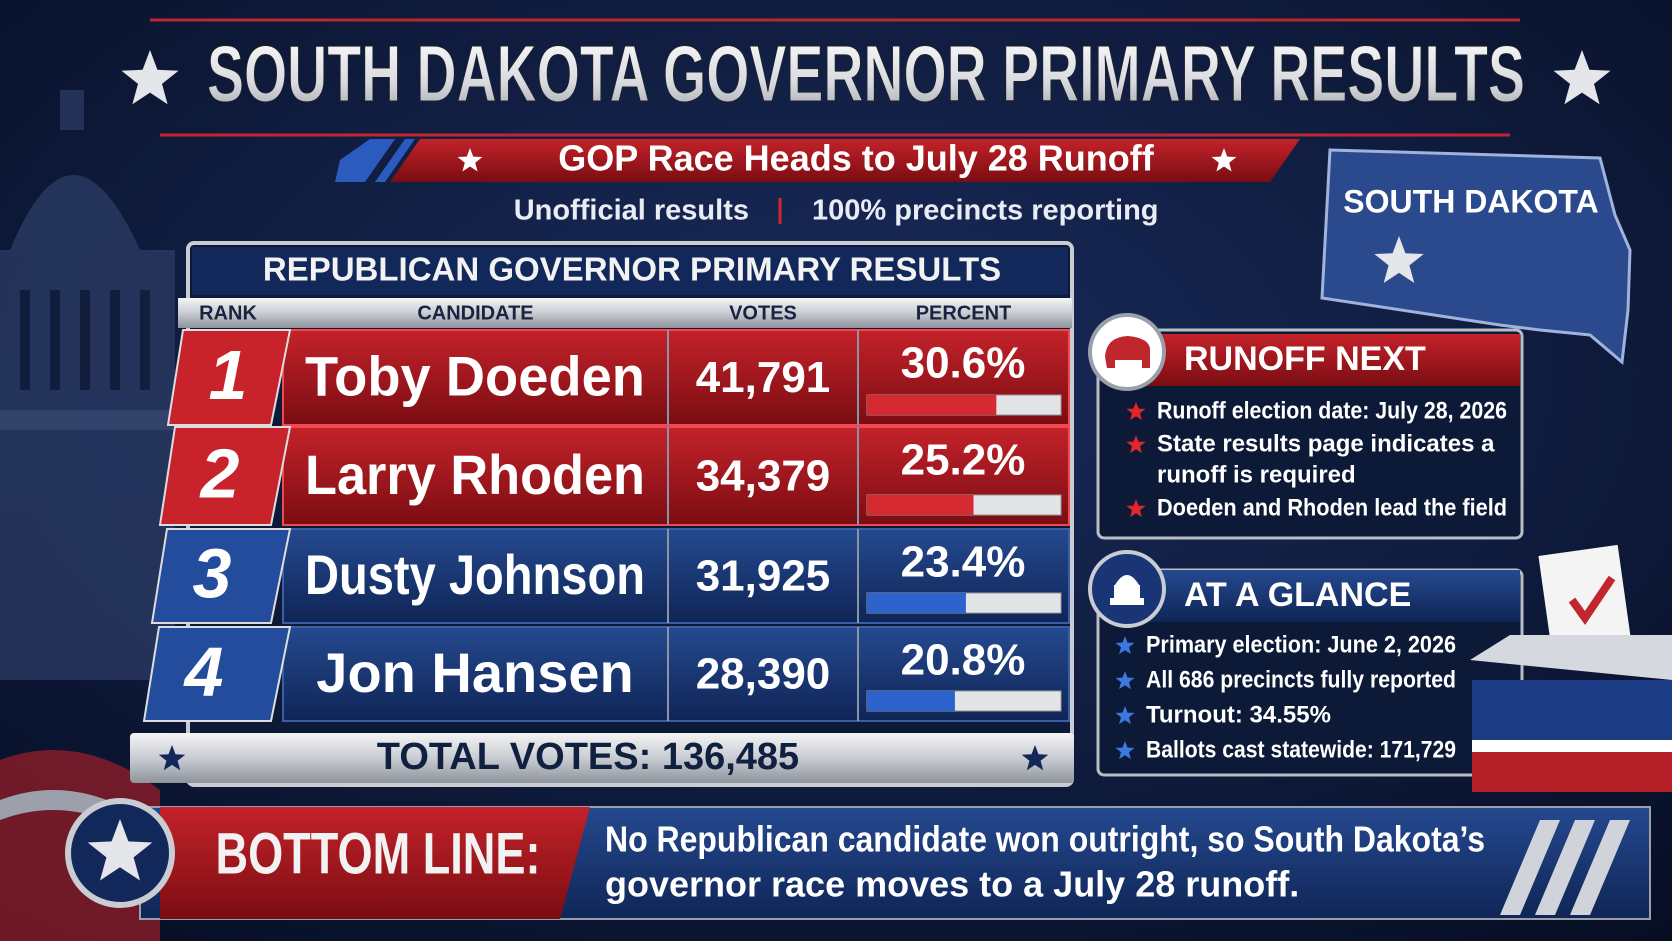 The width and height of the screenshot is (1672, 941). I want to click on glance-item: Ballots cast statewide: 171,729, so click(1301, 749).